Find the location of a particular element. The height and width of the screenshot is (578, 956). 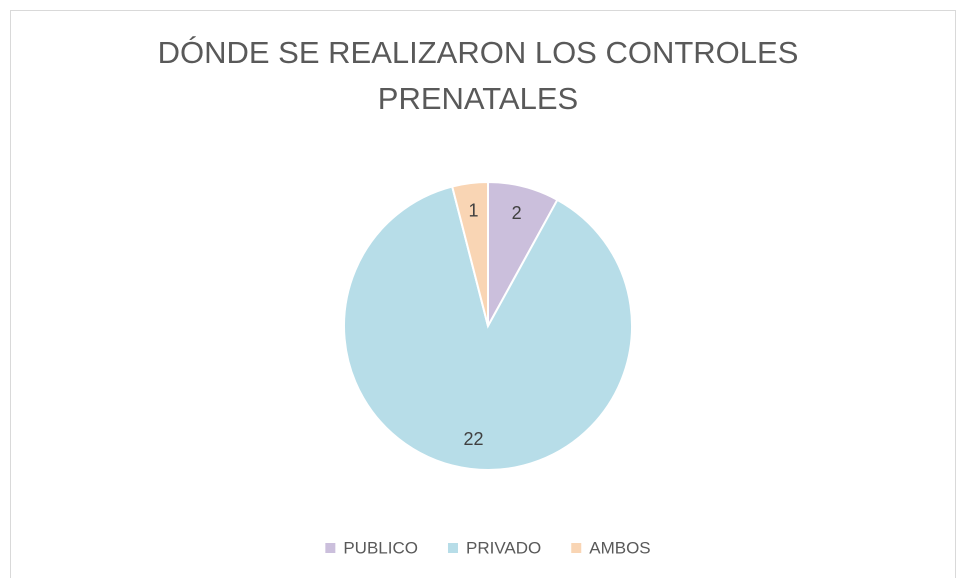

legend-label: PRIVADO is located at coordinates (503, 547).